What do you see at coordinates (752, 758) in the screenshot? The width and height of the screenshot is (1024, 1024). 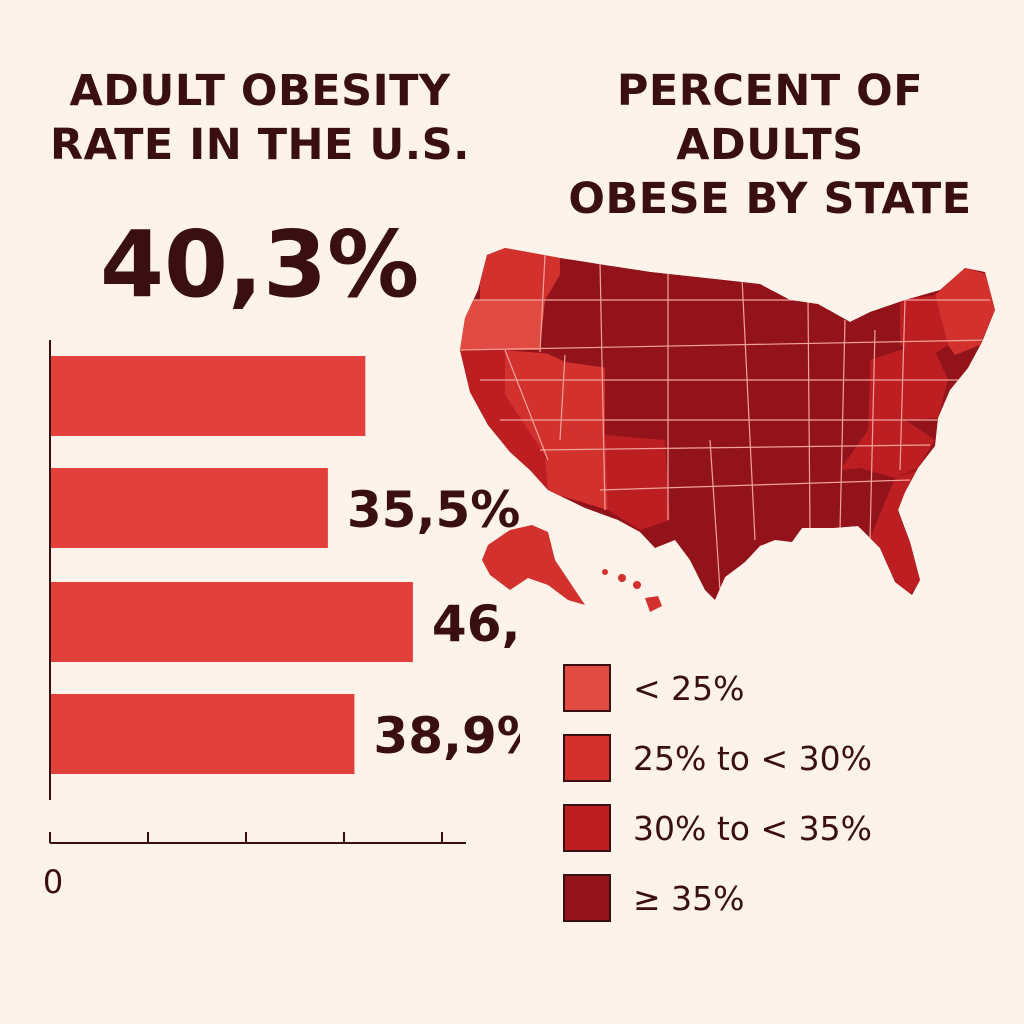 I see `legend-label: 25% to < 30%` at bounding box center [752, 758].